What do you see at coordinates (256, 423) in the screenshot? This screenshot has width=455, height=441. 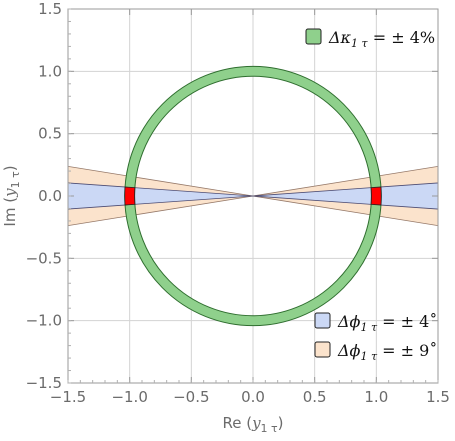 I see `x-axis-title-var: y` at bounding box center [256, 423].